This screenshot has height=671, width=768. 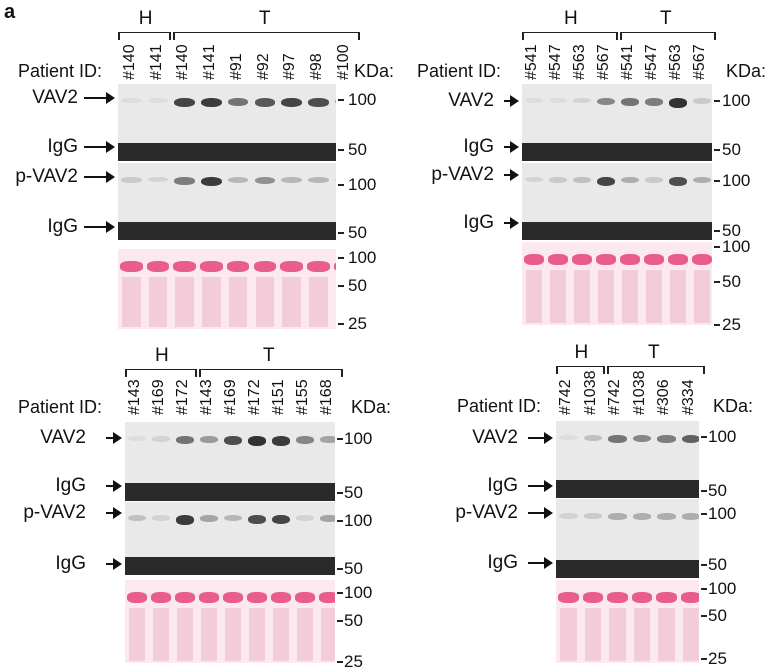 I want to click on lane-label: #567, so click(x=700, y=62).